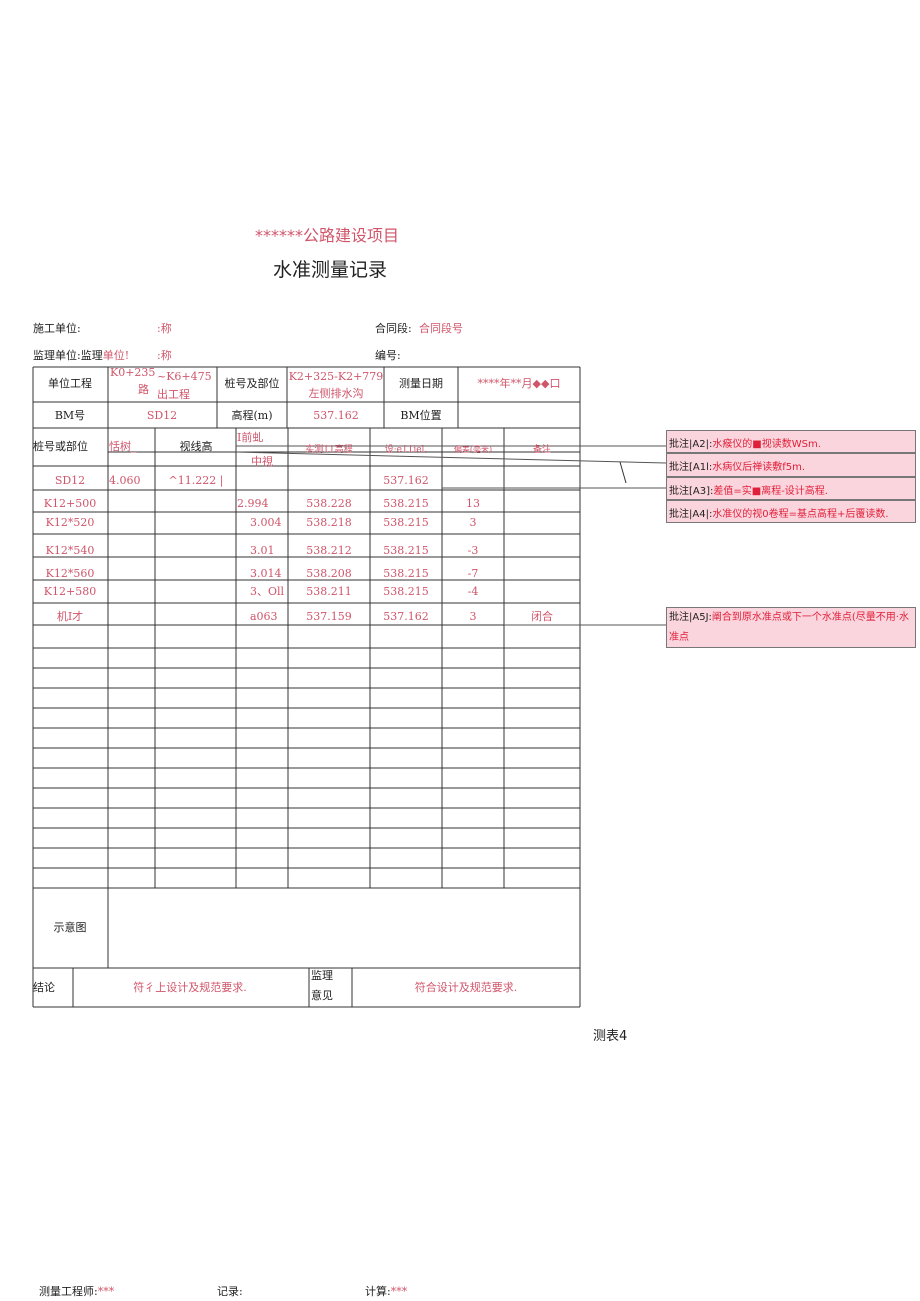  Describe the element at coordinates (519, 383) in the screenshot. I see `date-value: ****年**月◆◆口` at that location.